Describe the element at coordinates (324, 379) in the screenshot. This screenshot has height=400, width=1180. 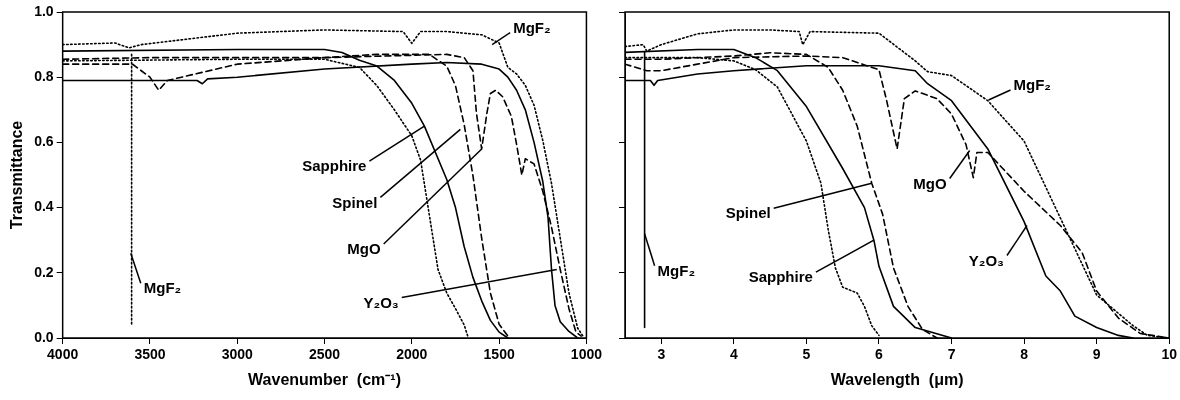
I see `x-axis-title: Wavenumber (cm⁻¹)` at that location.